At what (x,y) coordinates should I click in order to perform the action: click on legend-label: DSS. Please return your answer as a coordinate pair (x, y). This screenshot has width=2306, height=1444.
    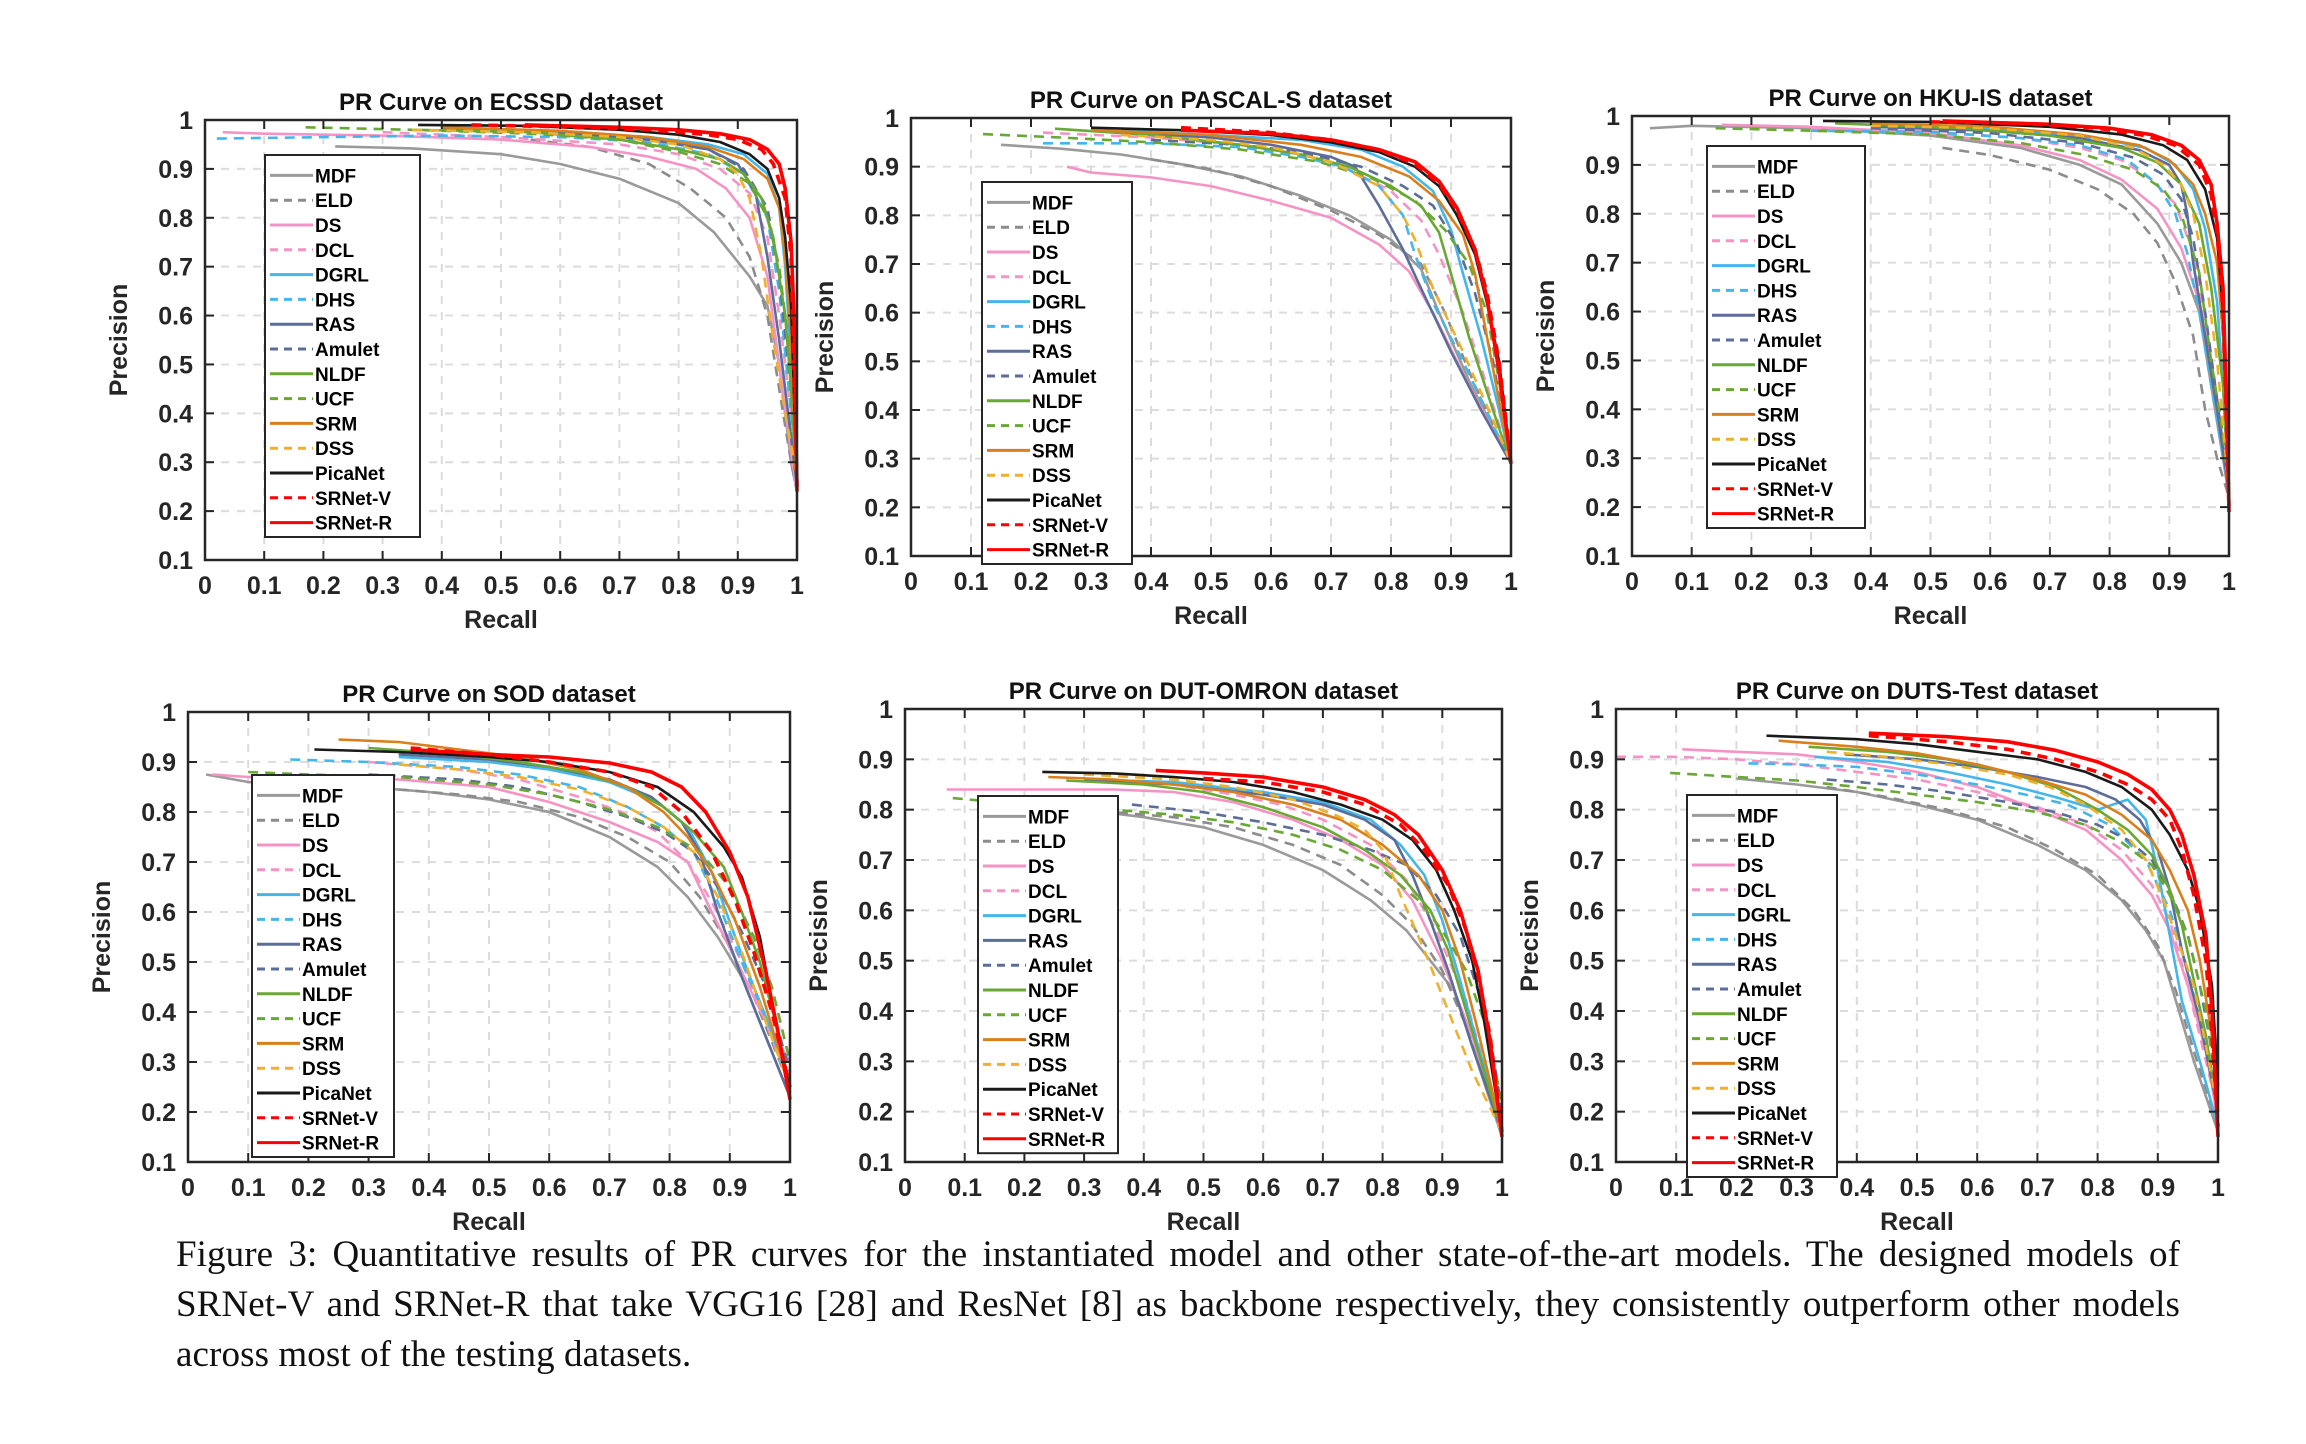
    Looking at the image, I should click on (321, 1069).